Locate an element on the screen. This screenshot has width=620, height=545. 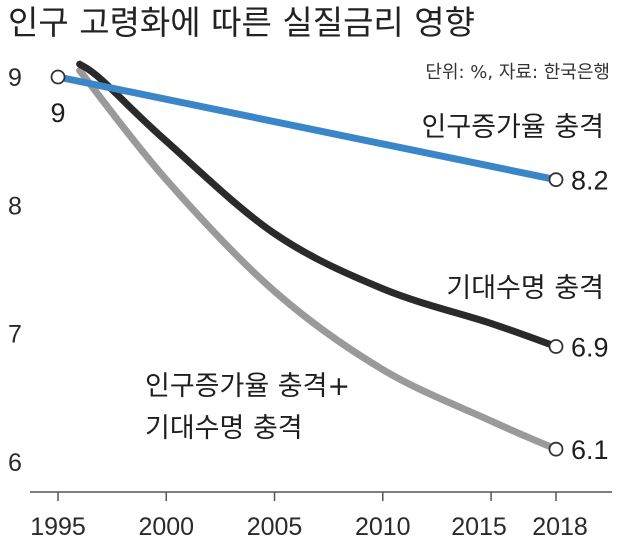
x-tick-label: 2015 is located at coordinates (479, 527).